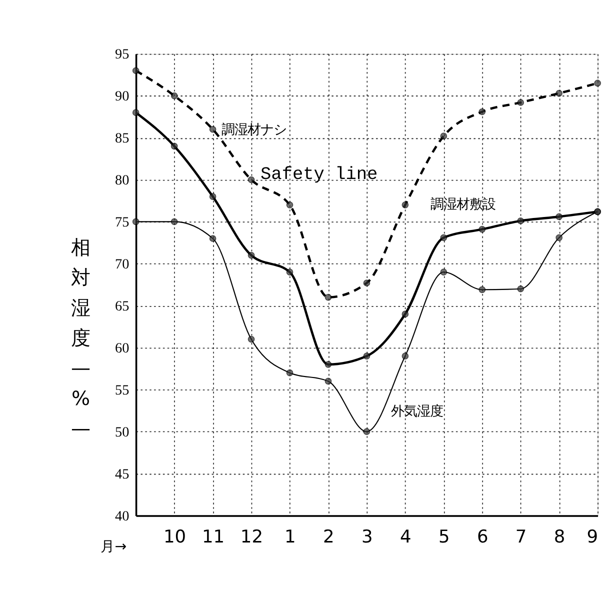  Describe the element at coordinates (254, 130) in the screenshot. I see `series-label: 調湿材ナシ` at that location.